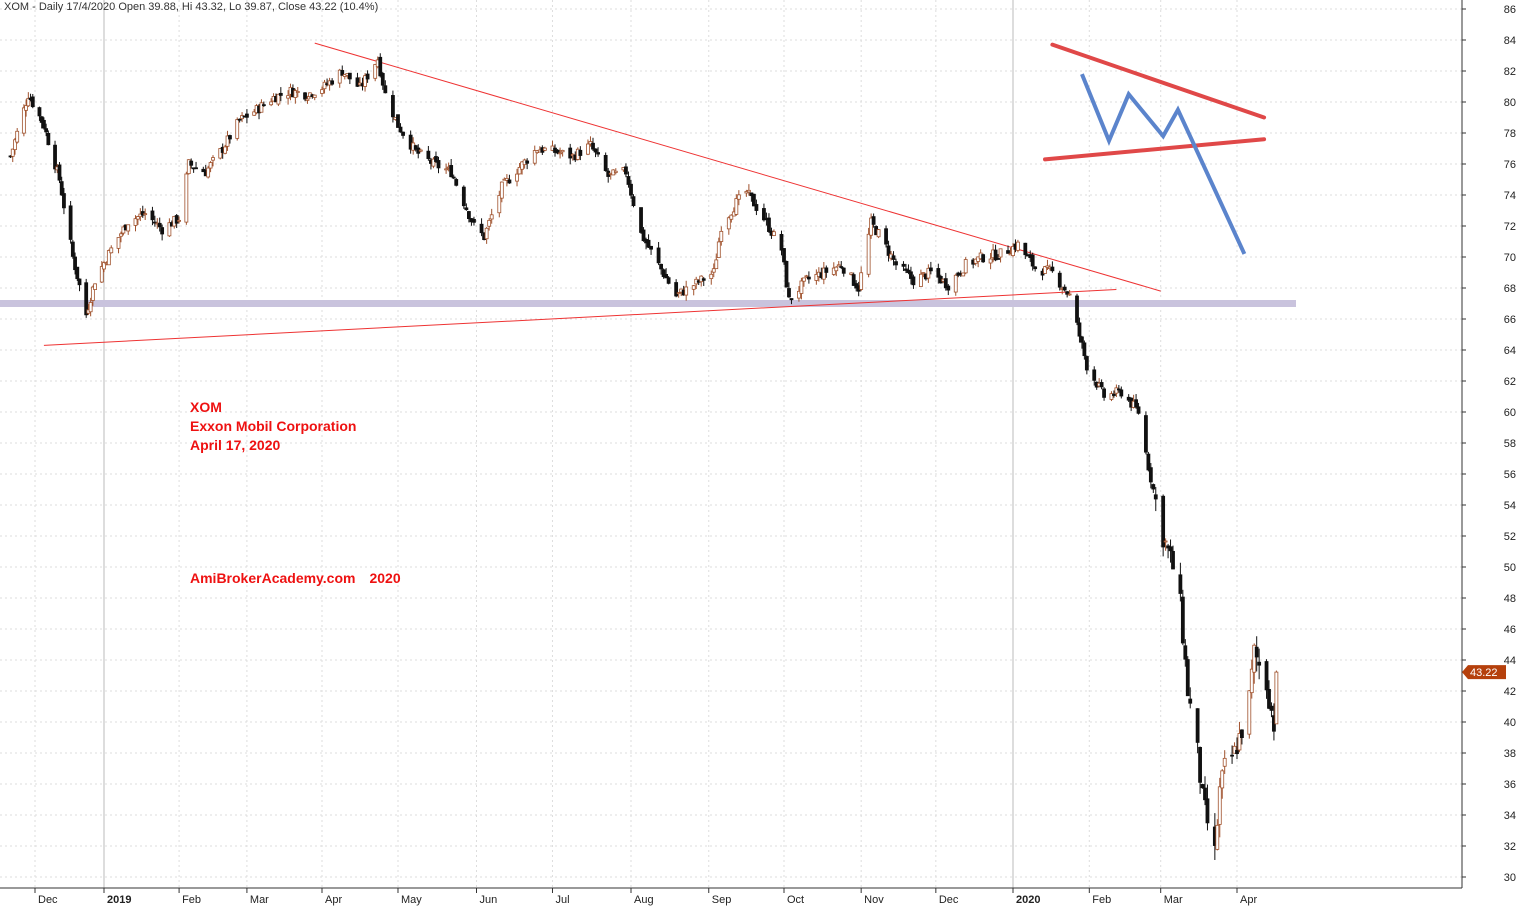 The image size is (1521, 908). Describe the element at coordinates (489, 900) in the screenshot. I see `x-tick-label: Jun` at that location.